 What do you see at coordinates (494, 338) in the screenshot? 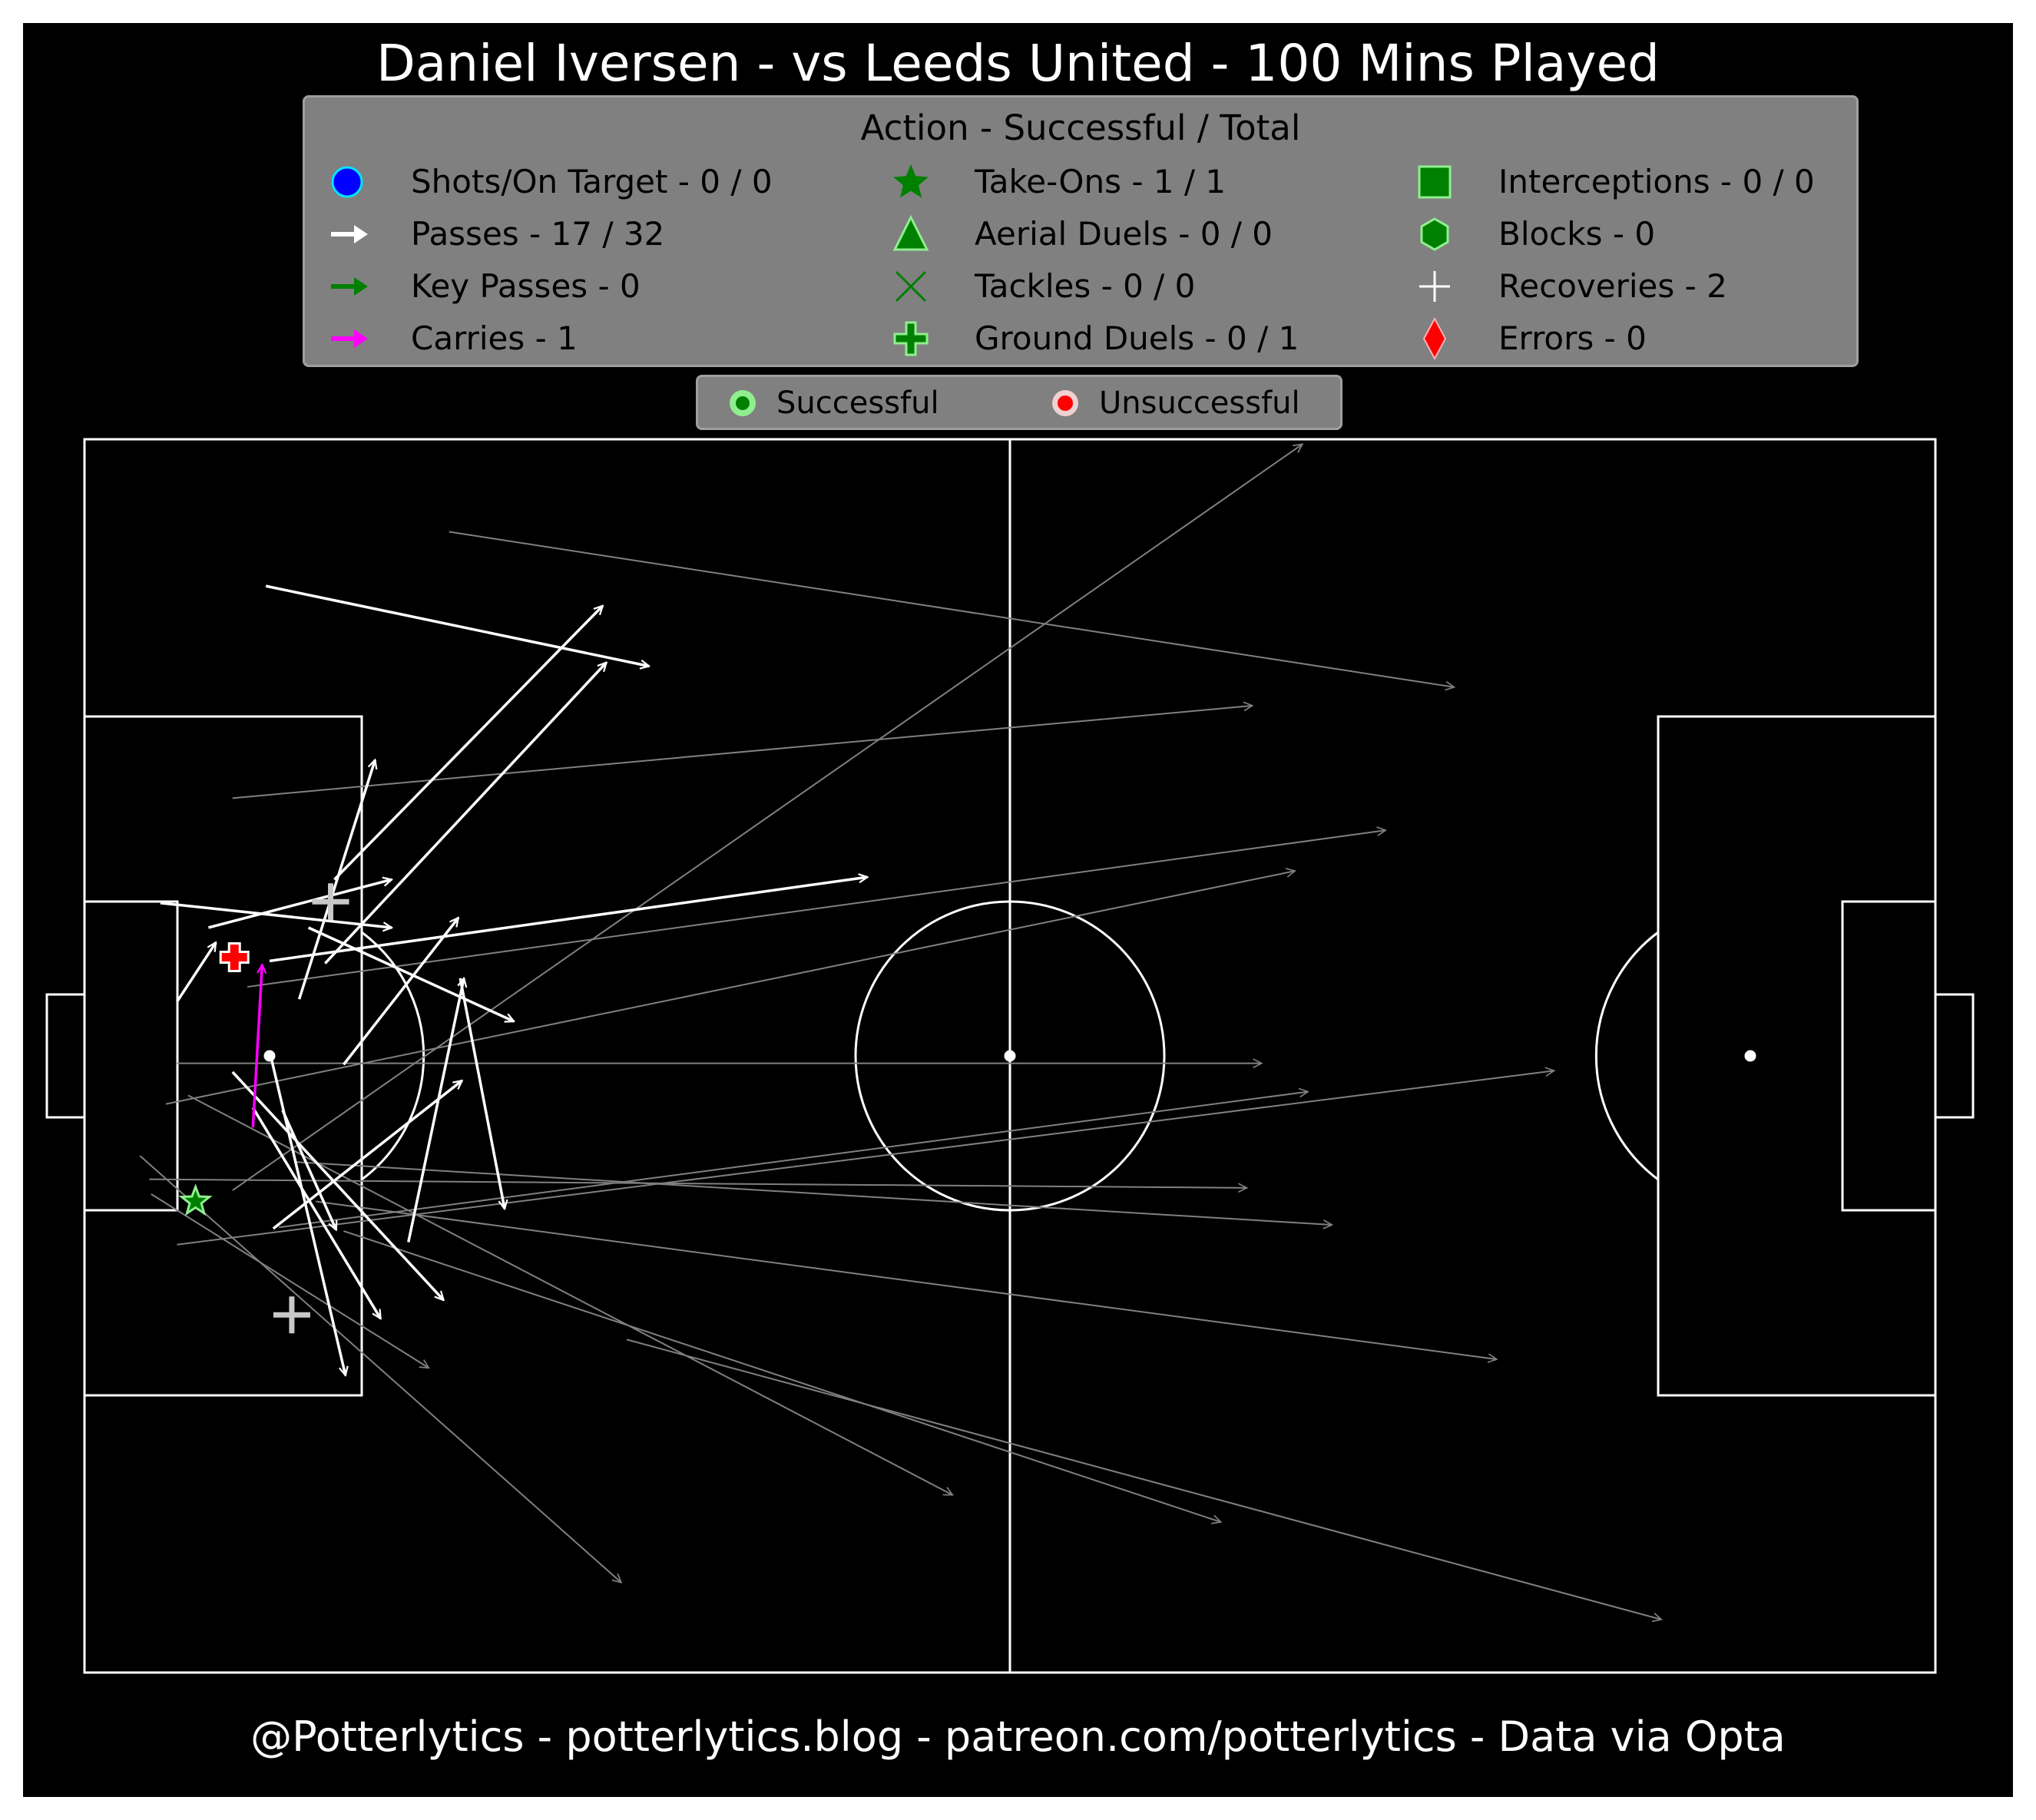
I see `legend-label-carries: Carries - 1` at bounding box center [494, 338].